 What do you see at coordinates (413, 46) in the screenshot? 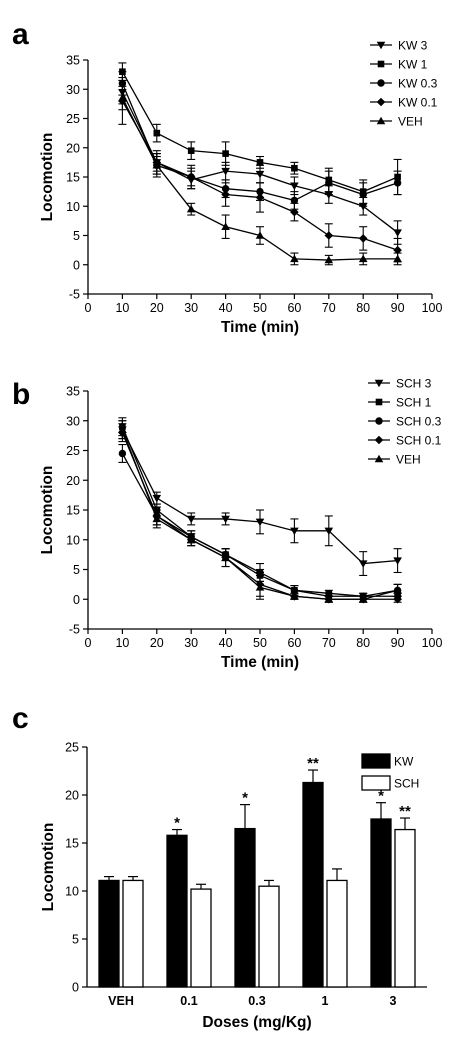
I see `legend-entry: KW 3` at bounding box center [413, 46].